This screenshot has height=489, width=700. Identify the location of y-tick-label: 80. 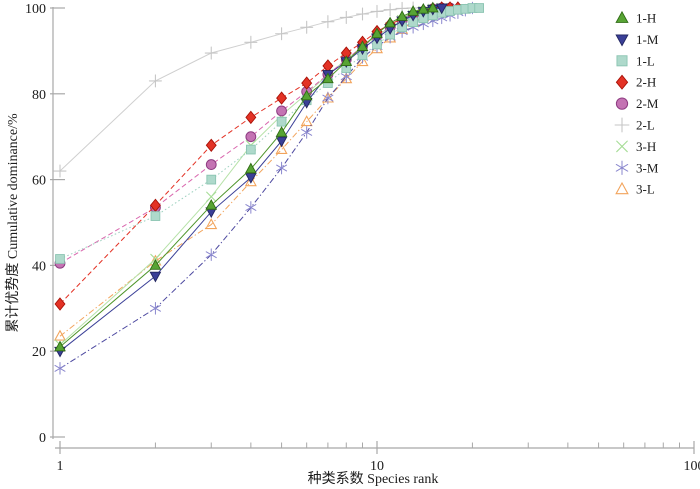
(39, 95).